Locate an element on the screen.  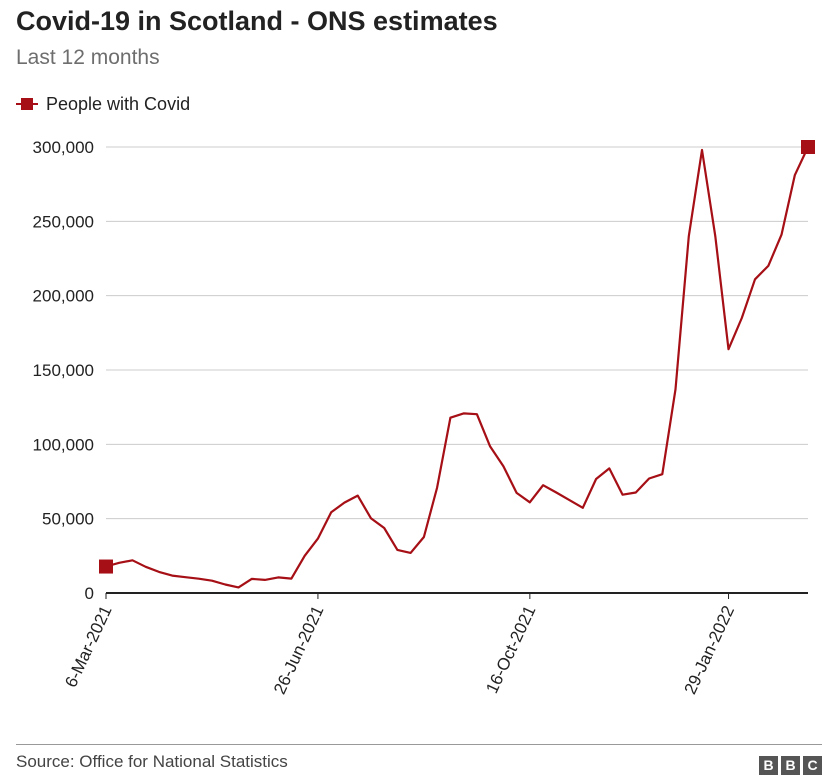
x-tick-label: 26-Jun-2021 is located at coordinates (299, 650).